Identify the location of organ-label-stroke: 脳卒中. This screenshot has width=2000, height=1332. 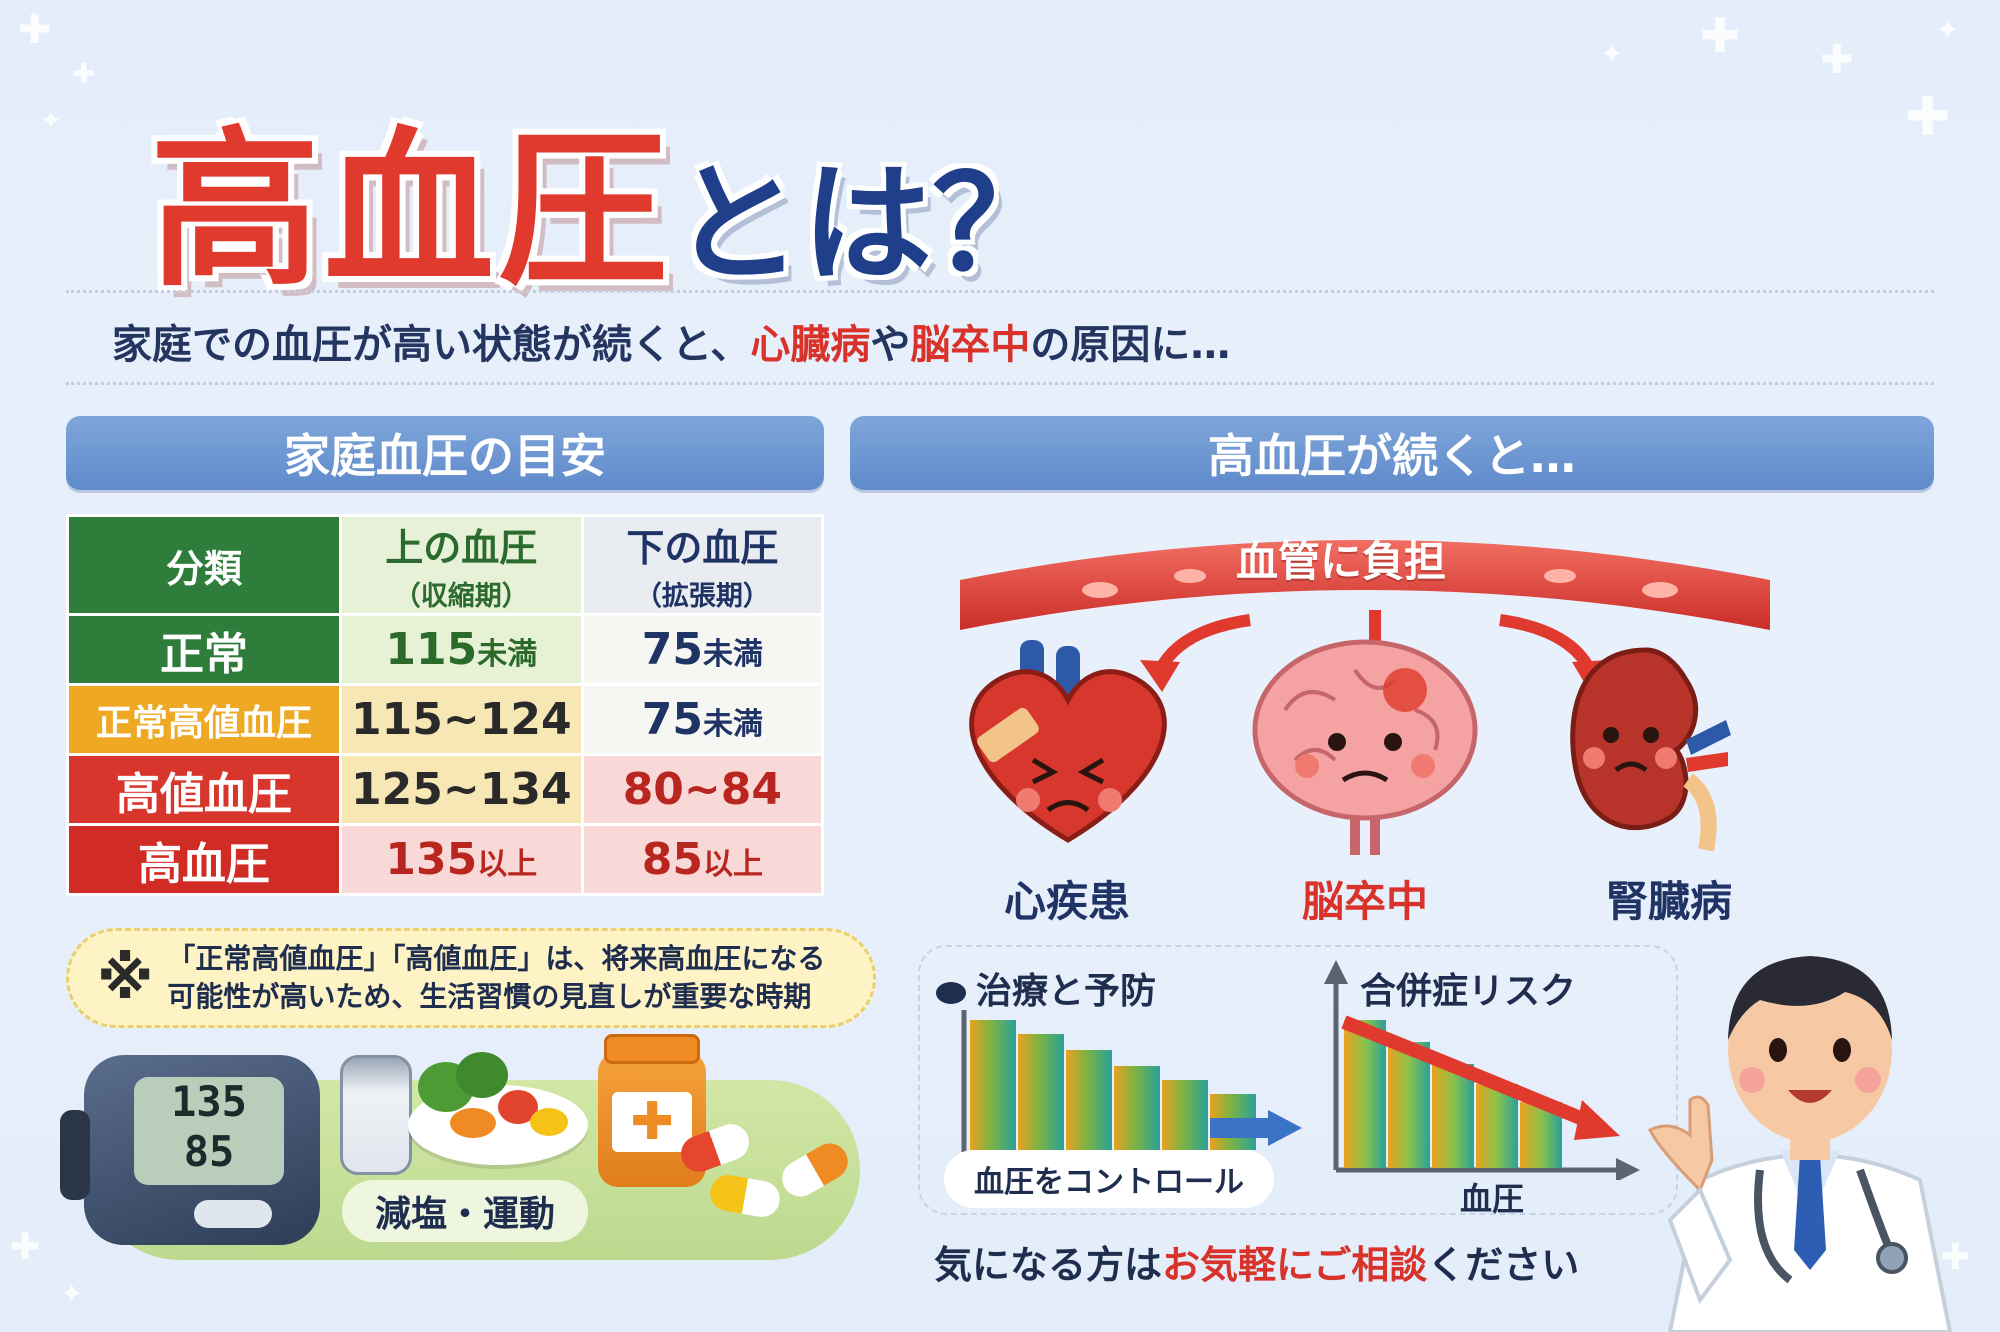
(1365, 901).